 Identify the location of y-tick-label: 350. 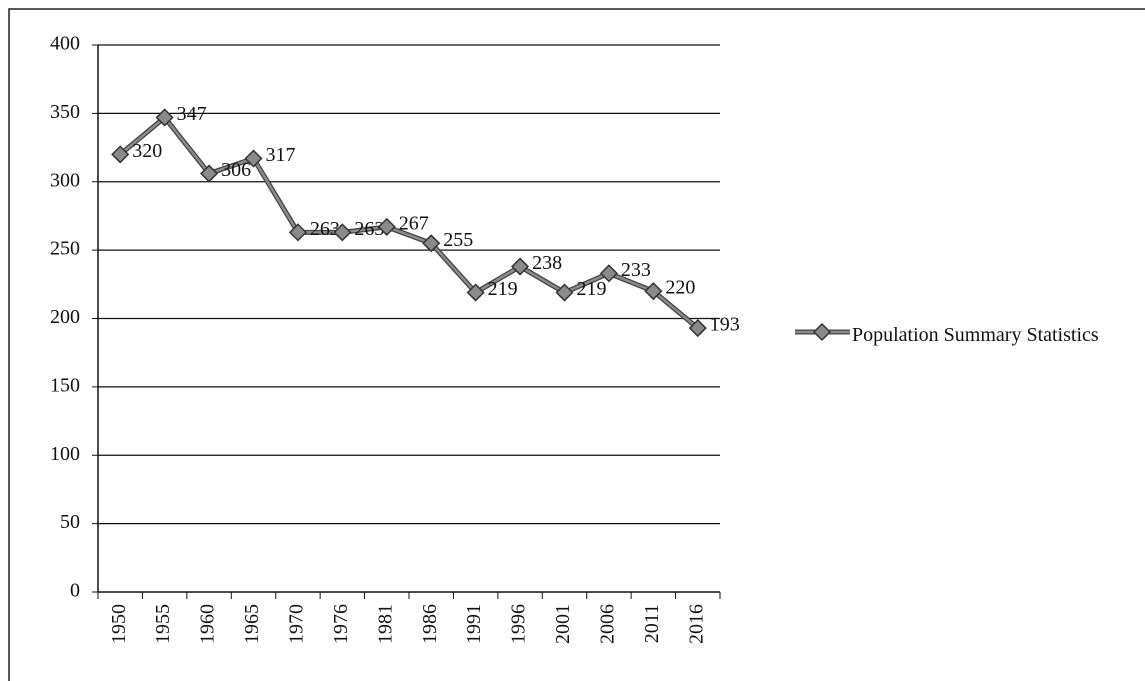
(65, 112).